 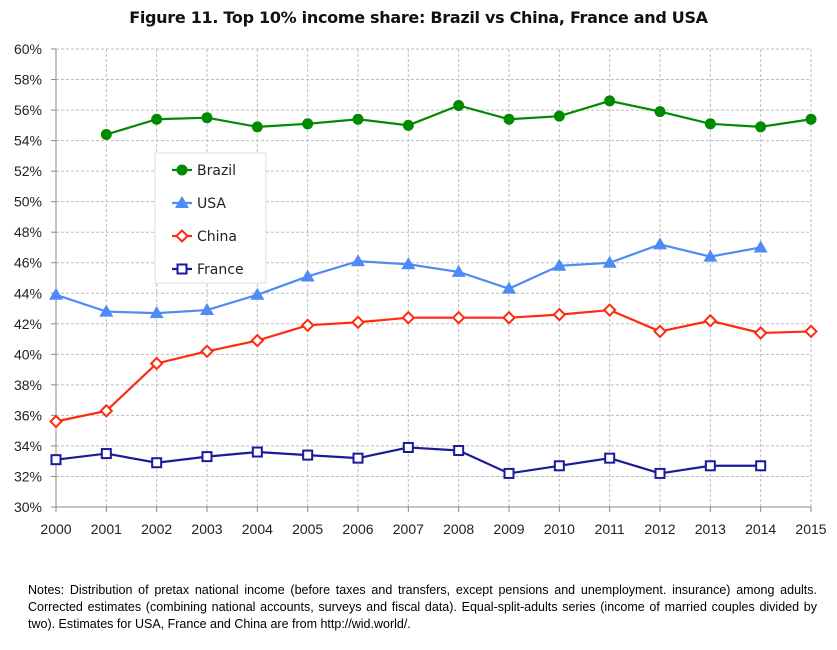 What do you see at coordinates (659, 529) in the screenshot?
I see `x-tick-label: 2012` at bounding box center [659, 529].